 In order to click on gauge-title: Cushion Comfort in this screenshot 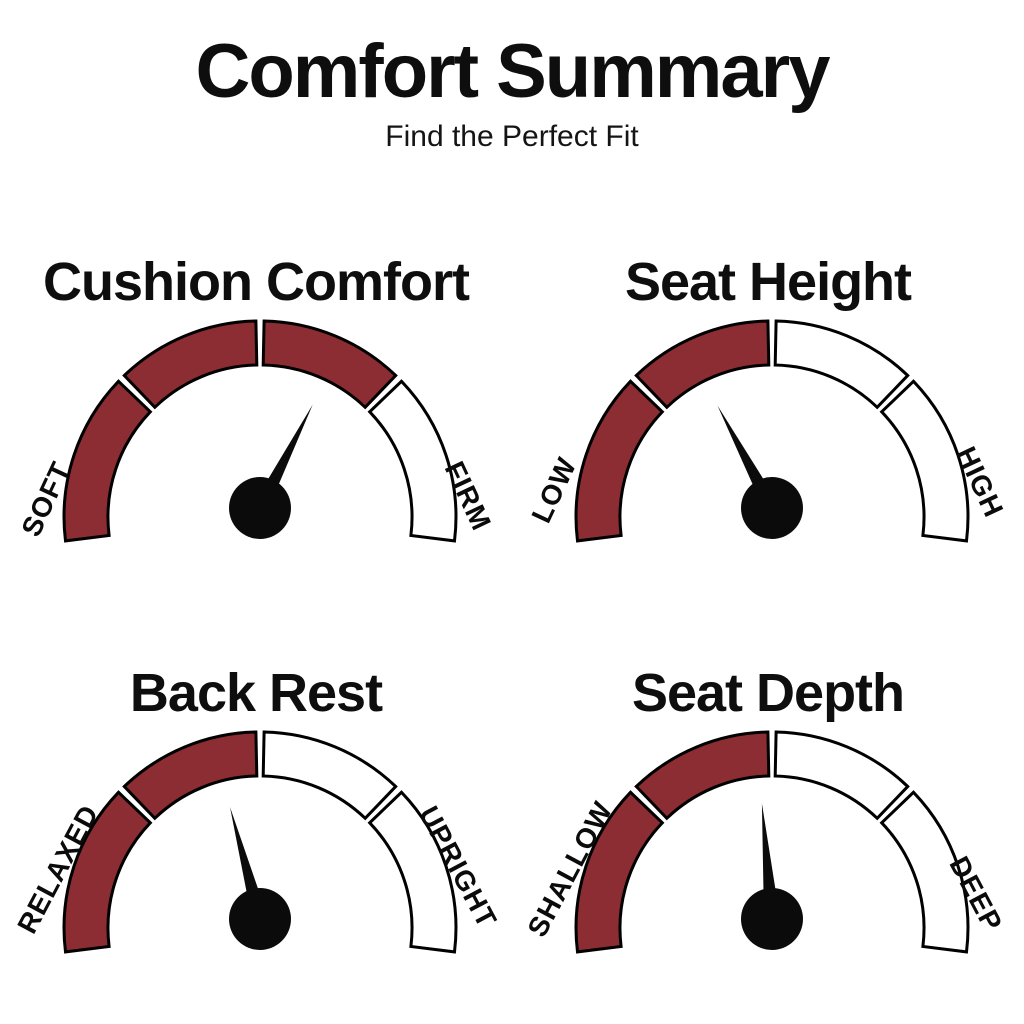, I will do `click(256, 282)`.